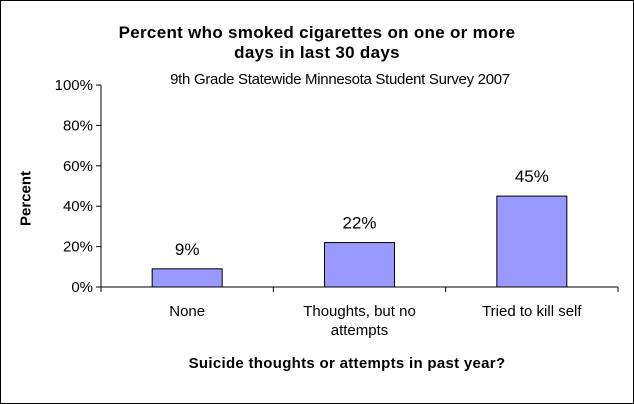  What do you see at coordinates (78, 166) in the screenshot?
I see `y-tick-label: 60%` at bounding box center [78, 166].